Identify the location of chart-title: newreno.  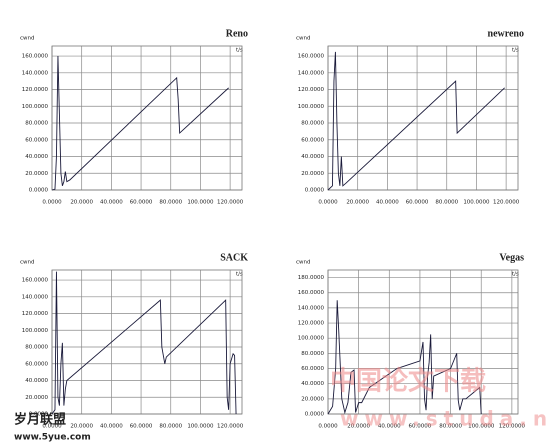
(506, 33).